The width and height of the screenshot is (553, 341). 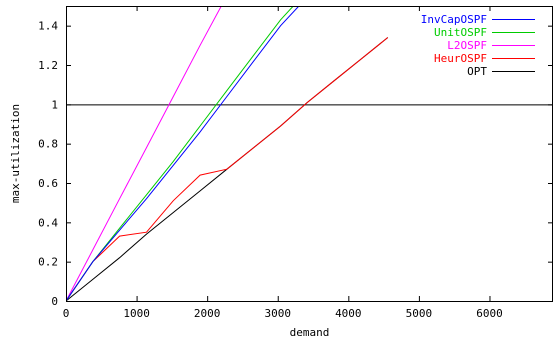 I want to click on x-tick-label: 1000, so click(x=136, y=313).